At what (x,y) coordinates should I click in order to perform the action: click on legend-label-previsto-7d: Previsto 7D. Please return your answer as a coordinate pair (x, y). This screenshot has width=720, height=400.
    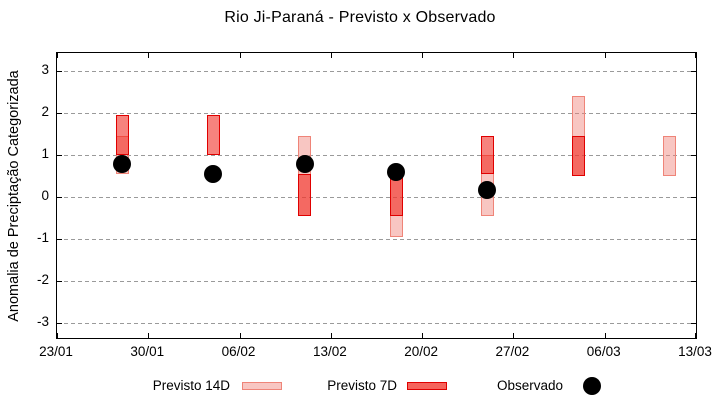
    Looking at the image, I should click on (362, 385).